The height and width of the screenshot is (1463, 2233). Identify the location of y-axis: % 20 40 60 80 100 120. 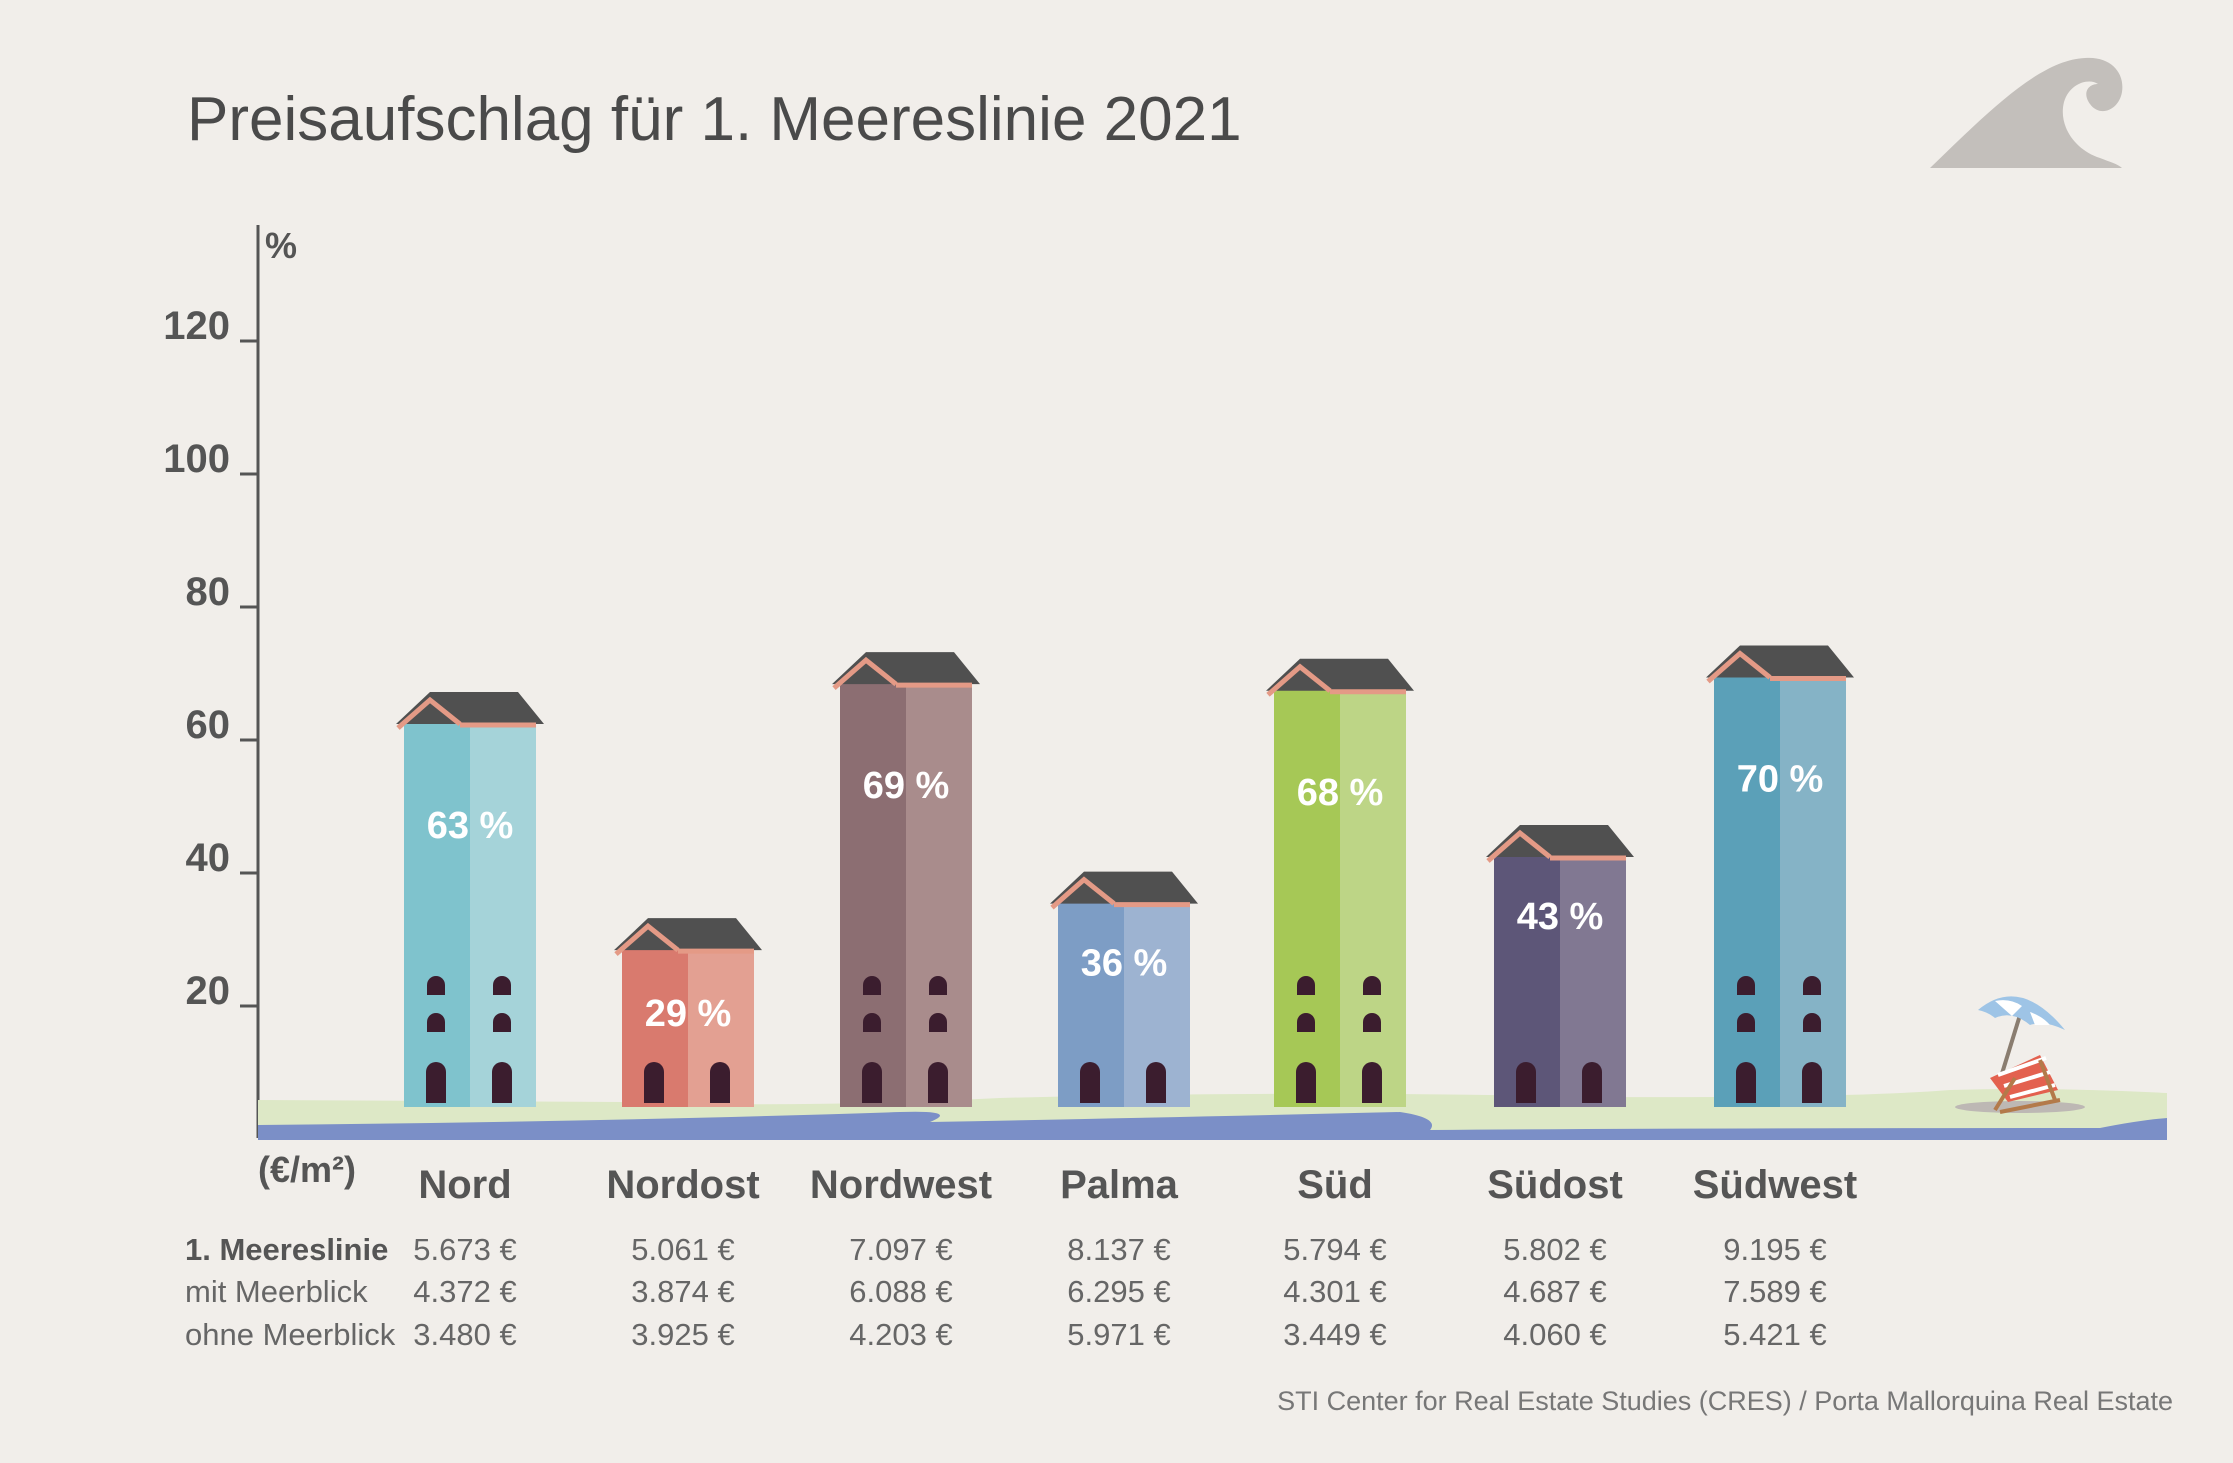
(230, 681).